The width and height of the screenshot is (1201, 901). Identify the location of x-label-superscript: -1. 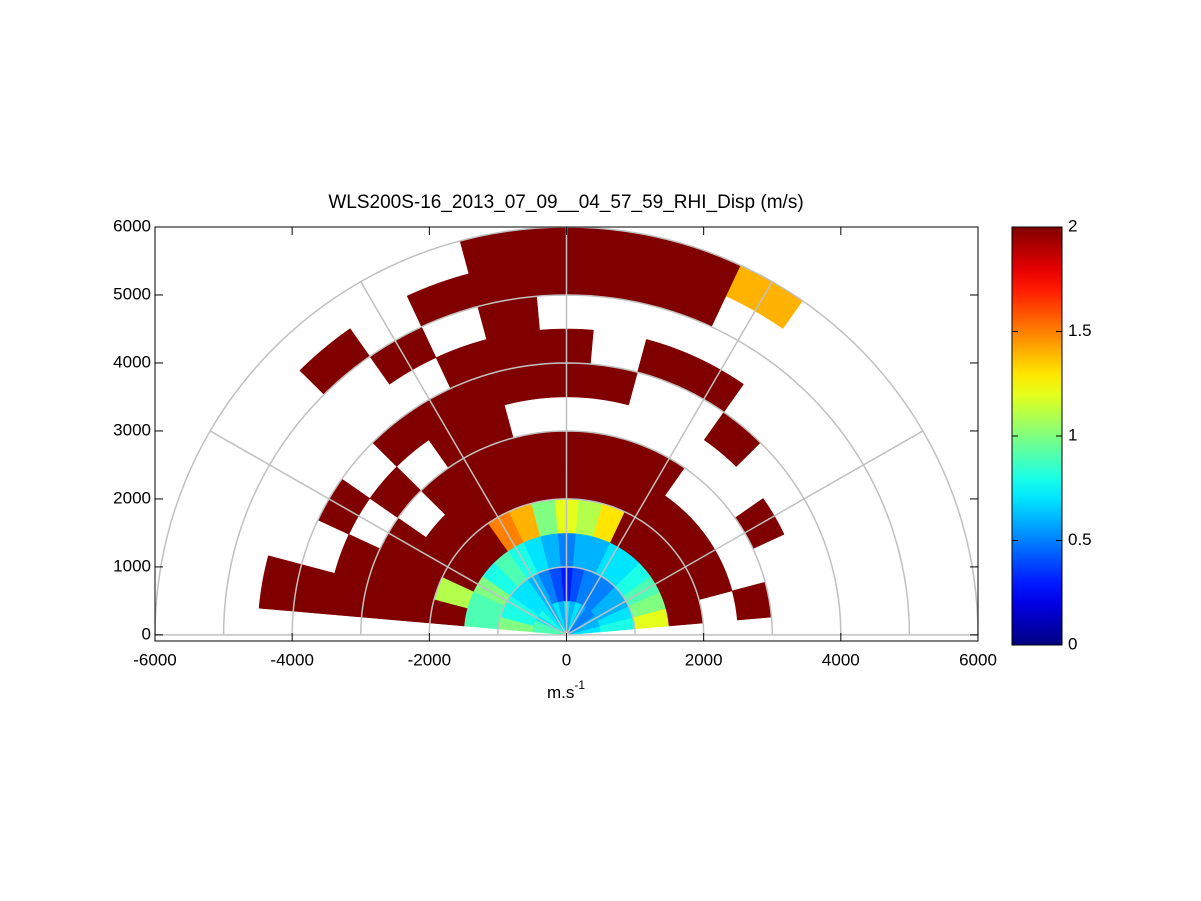
(579, 685).